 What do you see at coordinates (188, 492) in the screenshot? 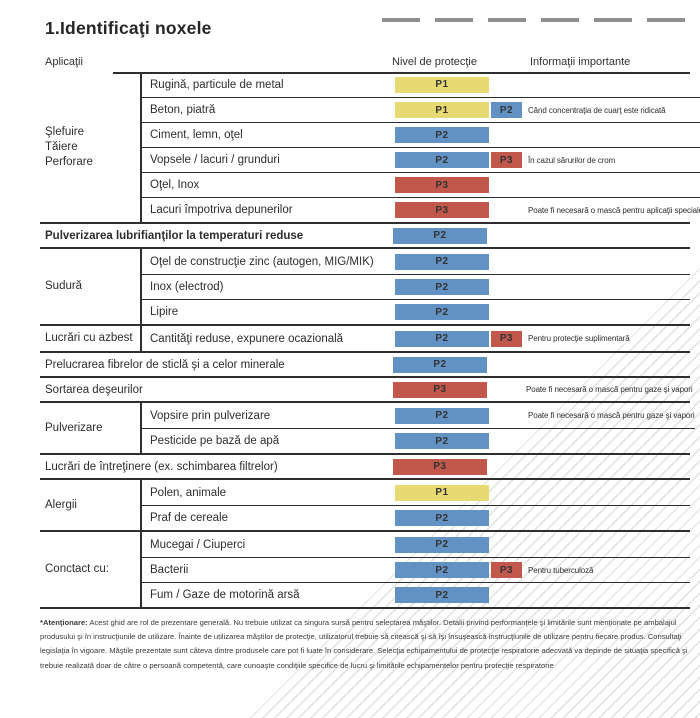
I see `application-label: Polen, animale` at bounding box center [188, 492].